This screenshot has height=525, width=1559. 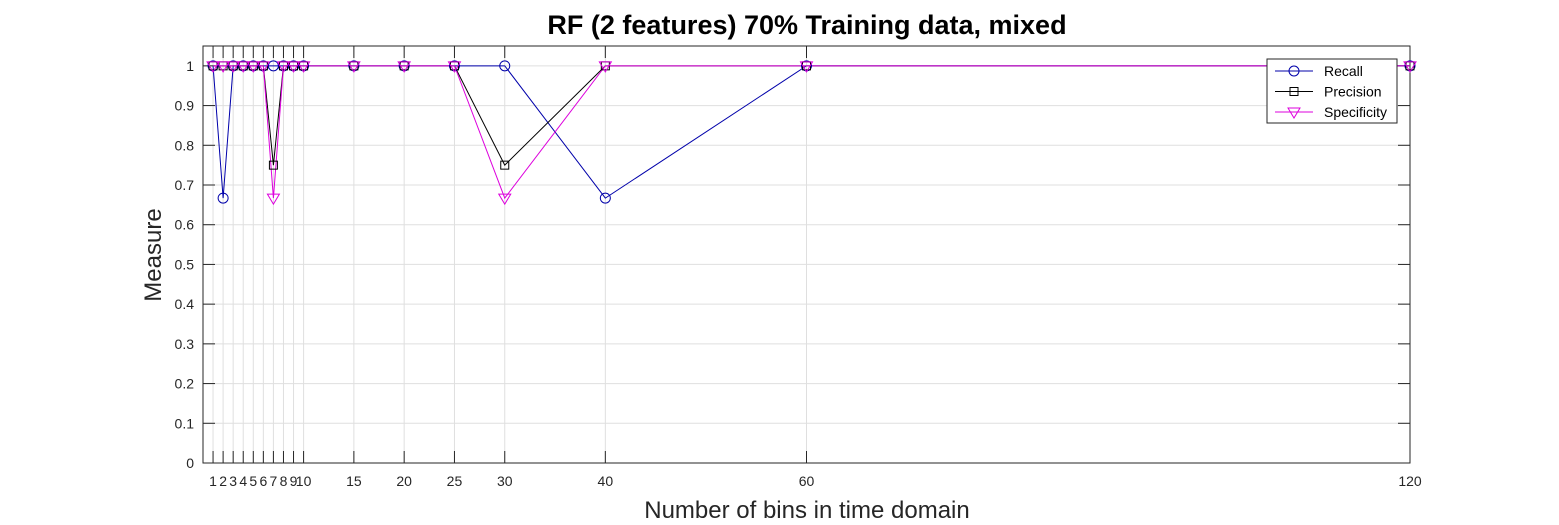 I want to click on x-tick-label: 4, so click(x=243, y=481).